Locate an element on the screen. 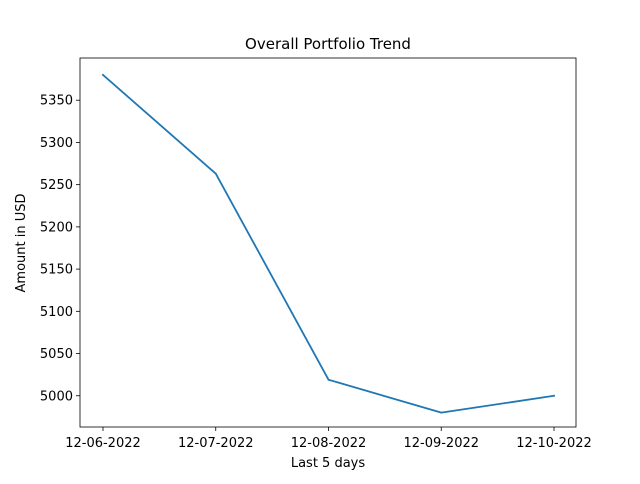 The width and height of the screenshot is (640, 484). y-tick-label: 5350 is located at coordinates (56, 101).